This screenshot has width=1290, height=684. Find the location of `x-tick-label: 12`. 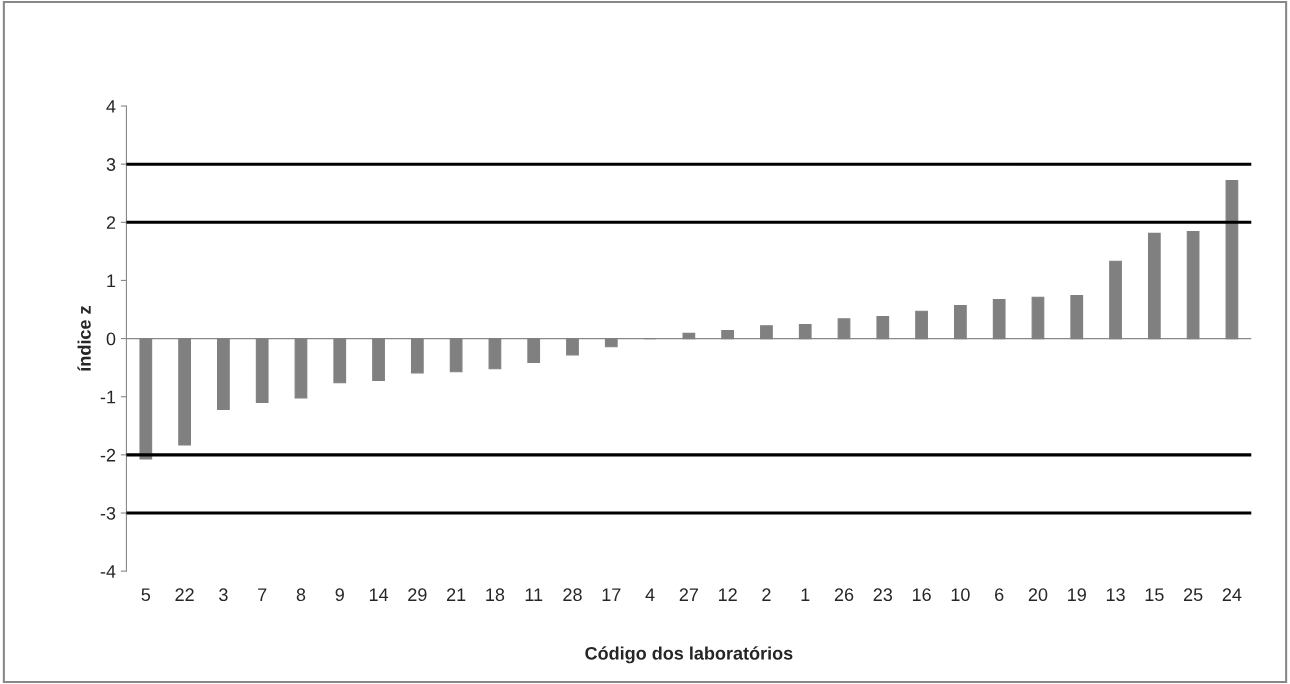

x-tick-label: 12 is located at coordinates (727, 594).